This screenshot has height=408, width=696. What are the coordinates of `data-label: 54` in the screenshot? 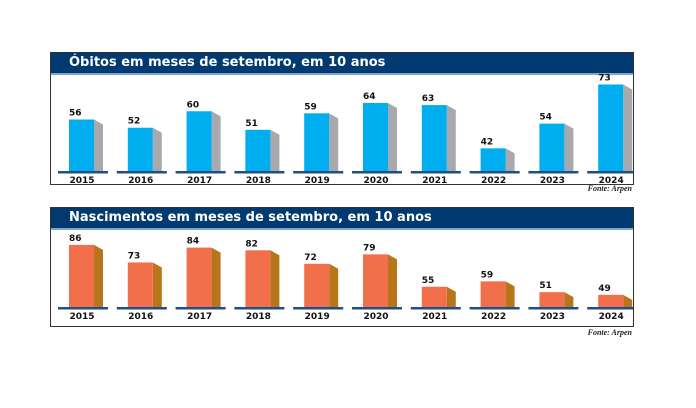 It's located at (545, 118).